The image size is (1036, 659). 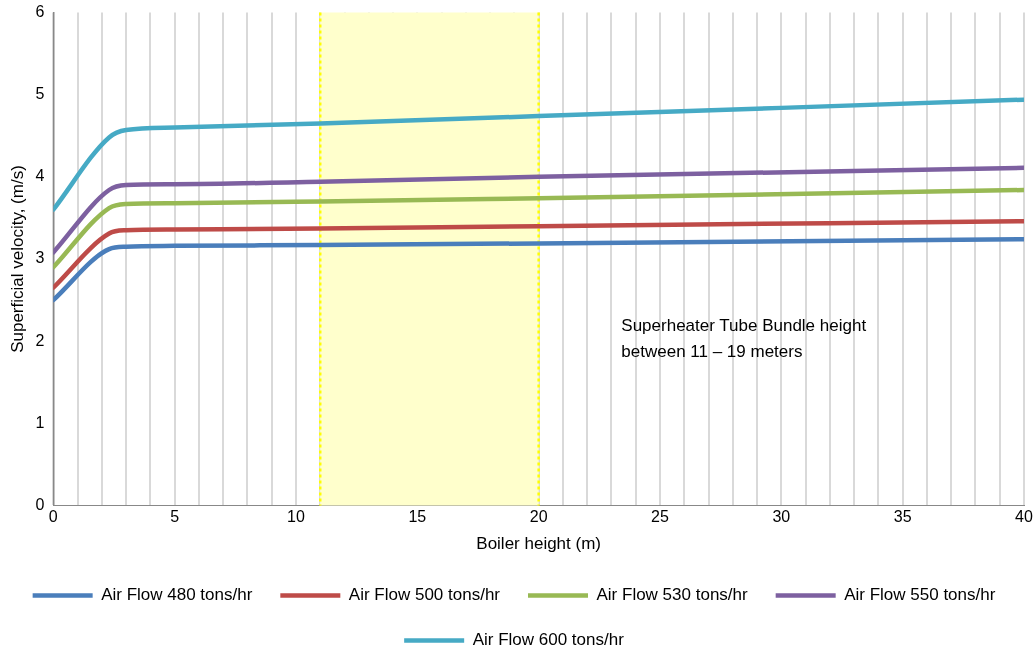 What do you see at coordinates (53, 517) in the screenshot?
I see `x-tick-label: 0` at bounding box center [53, 517].